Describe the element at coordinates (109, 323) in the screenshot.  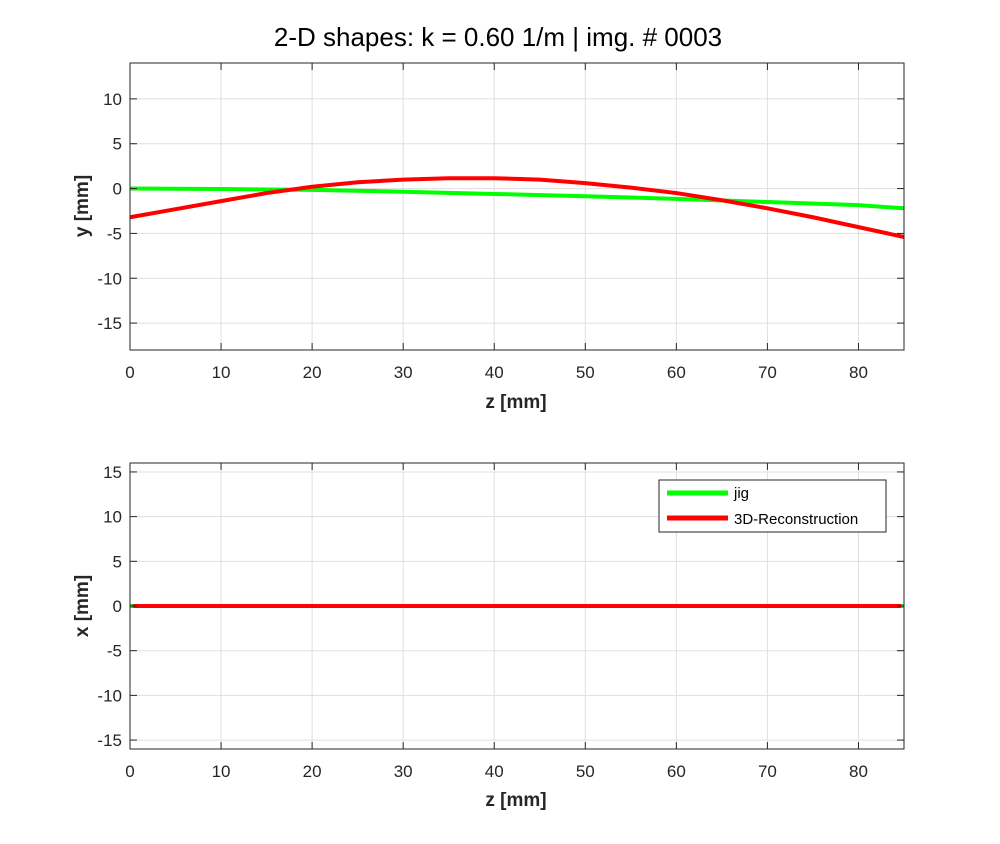
I see `top-y-tick-label--15: -15` at that location.